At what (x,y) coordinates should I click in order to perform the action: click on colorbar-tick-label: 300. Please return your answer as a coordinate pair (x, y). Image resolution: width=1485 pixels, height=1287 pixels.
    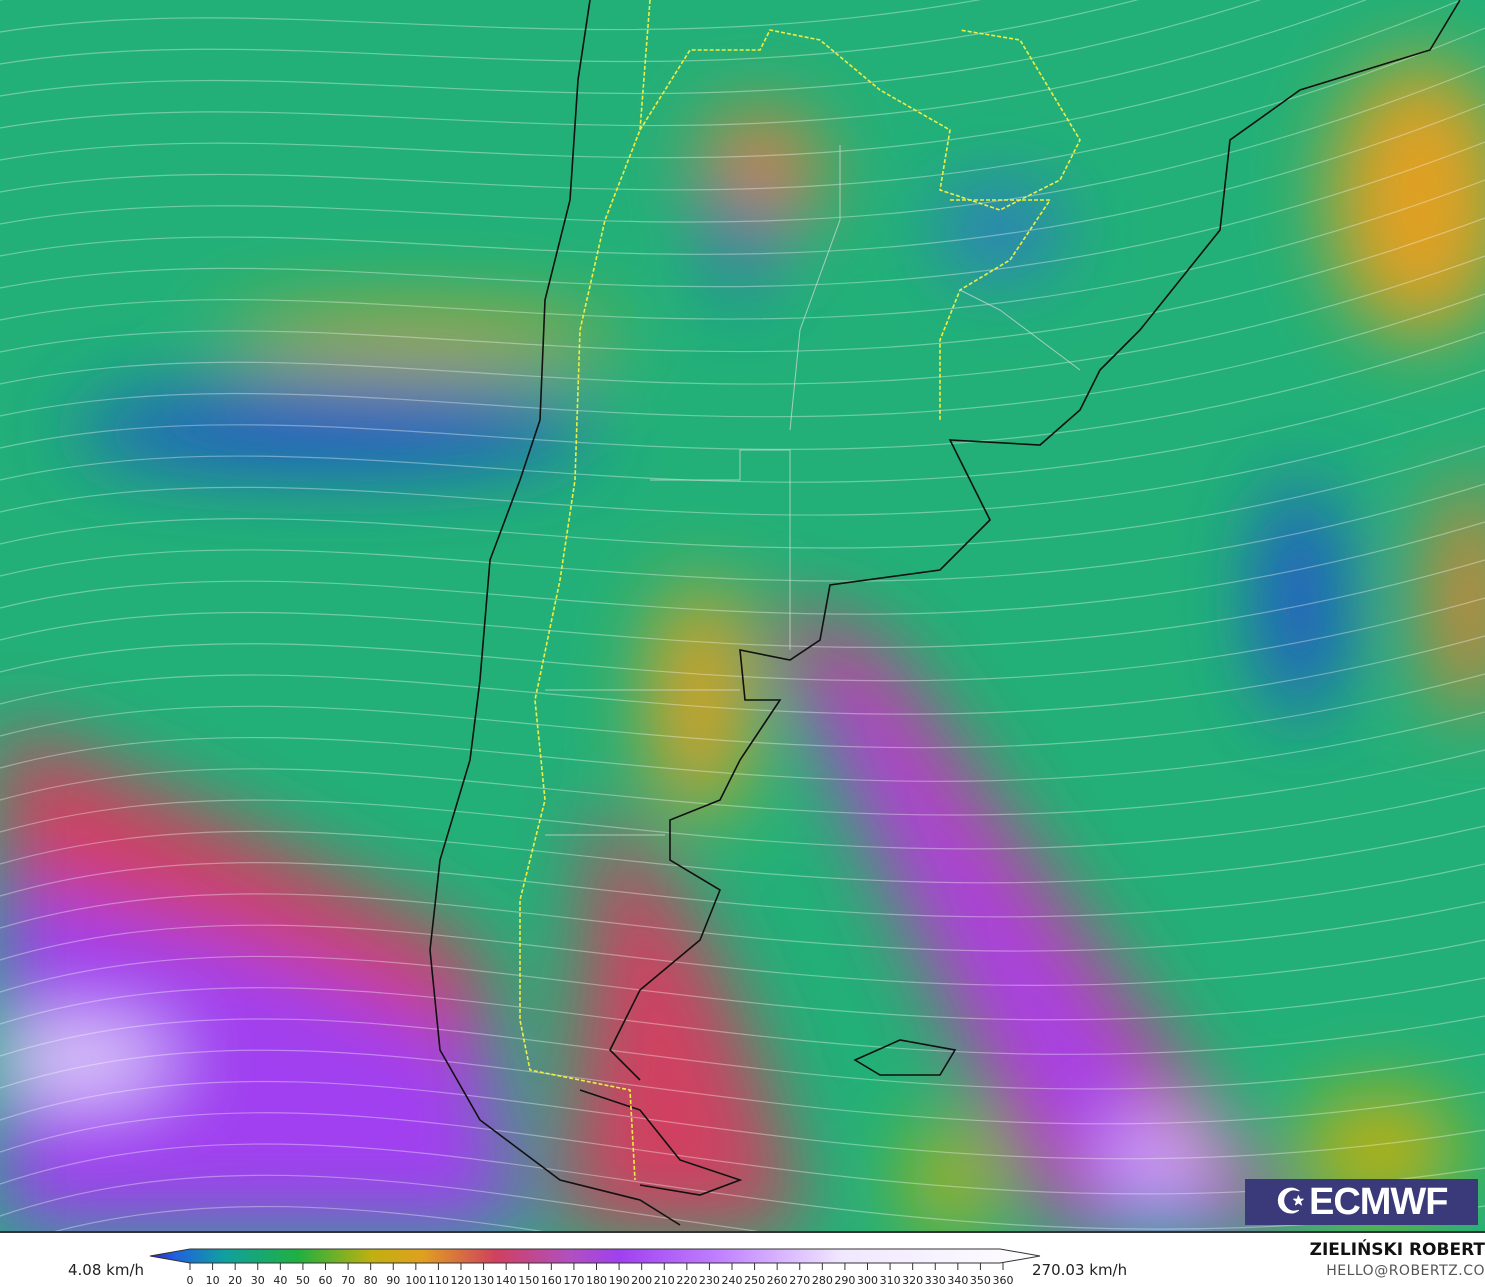
    Looking at the image, I should click on (867, 1280).